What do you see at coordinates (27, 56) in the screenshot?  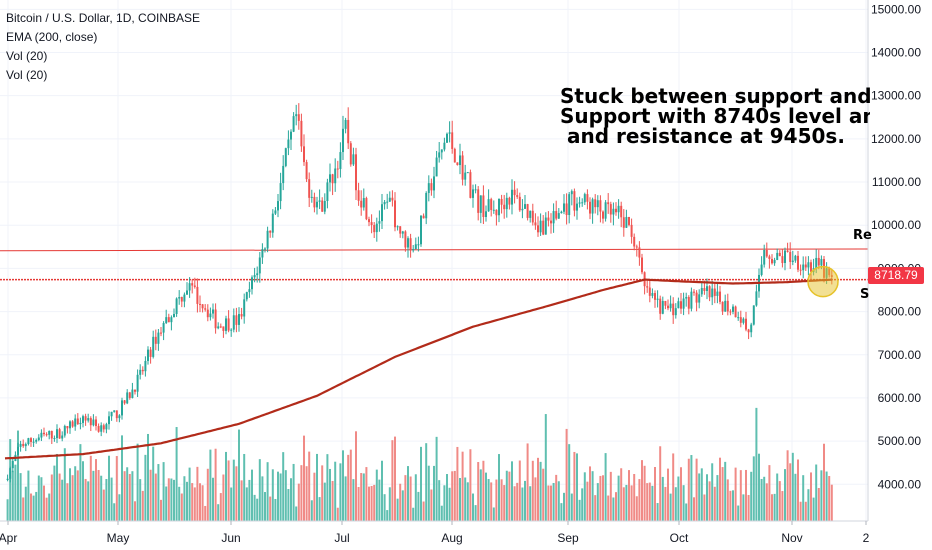 I see `legend-volume-1: Vol (20)` at bounding box center [27, 56].